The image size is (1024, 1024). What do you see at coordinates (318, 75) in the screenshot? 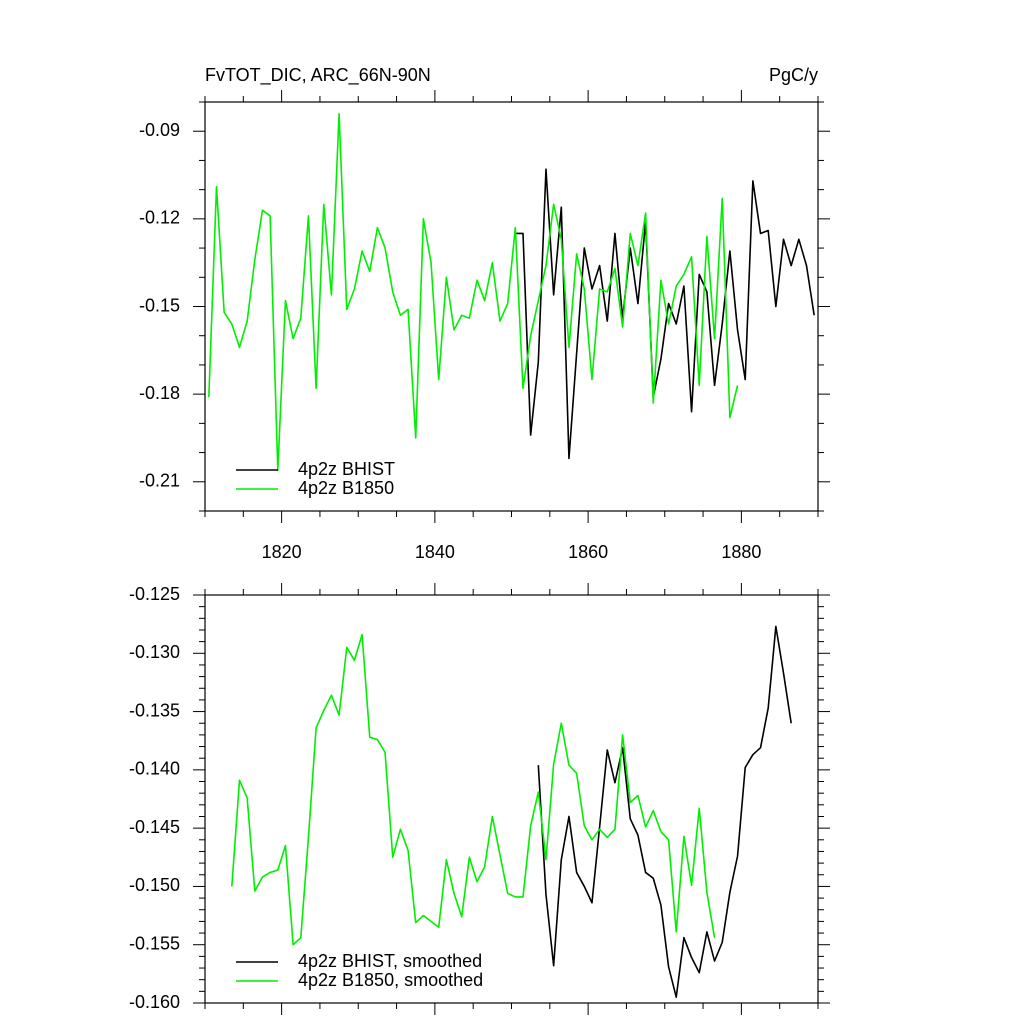
I see `chart-title: FvTOT_DIC, ARC_66N-90N` at bounding box center [318, 75].